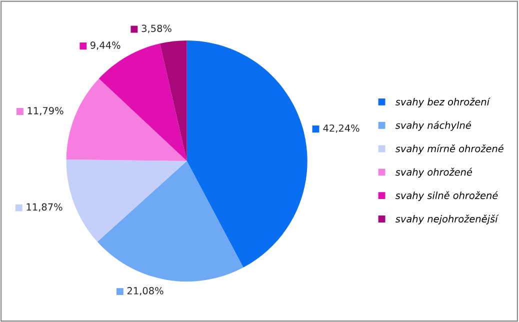 The height and width of the screenshot is (322, 519). I want to click on legend-label: svahy nejohroženější, so click(447, 219).